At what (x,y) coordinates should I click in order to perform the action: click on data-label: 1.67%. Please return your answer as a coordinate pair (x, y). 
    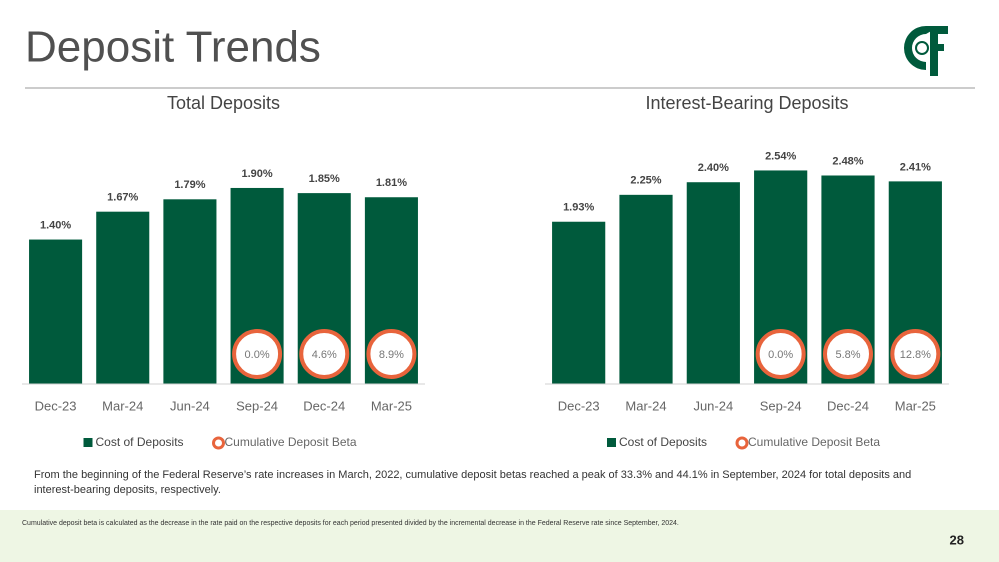
    Looking at the image, I should click on (122, 198).